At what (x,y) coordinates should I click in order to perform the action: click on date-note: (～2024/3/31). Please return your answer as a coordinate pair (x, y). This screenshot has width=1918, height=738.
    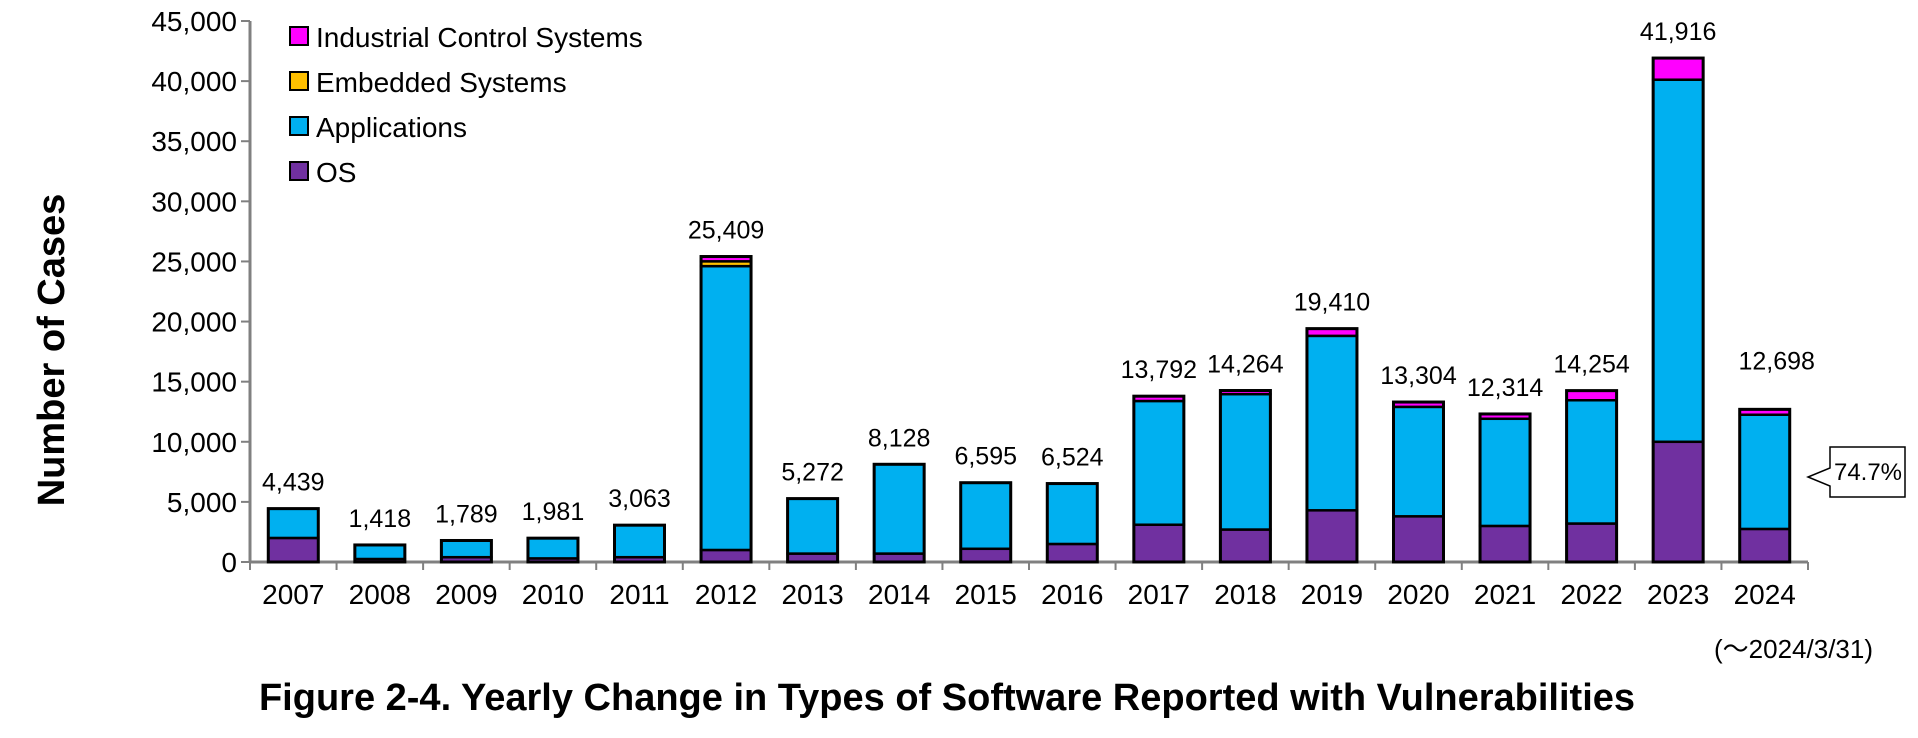
    Looking at the image, I should click on (1793, 649).